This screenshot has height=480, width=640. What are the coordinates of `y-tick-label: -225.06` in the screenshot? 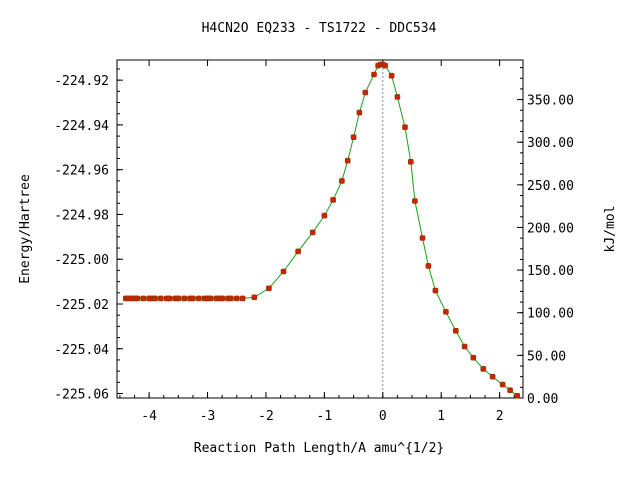 It's located at (81, 395).